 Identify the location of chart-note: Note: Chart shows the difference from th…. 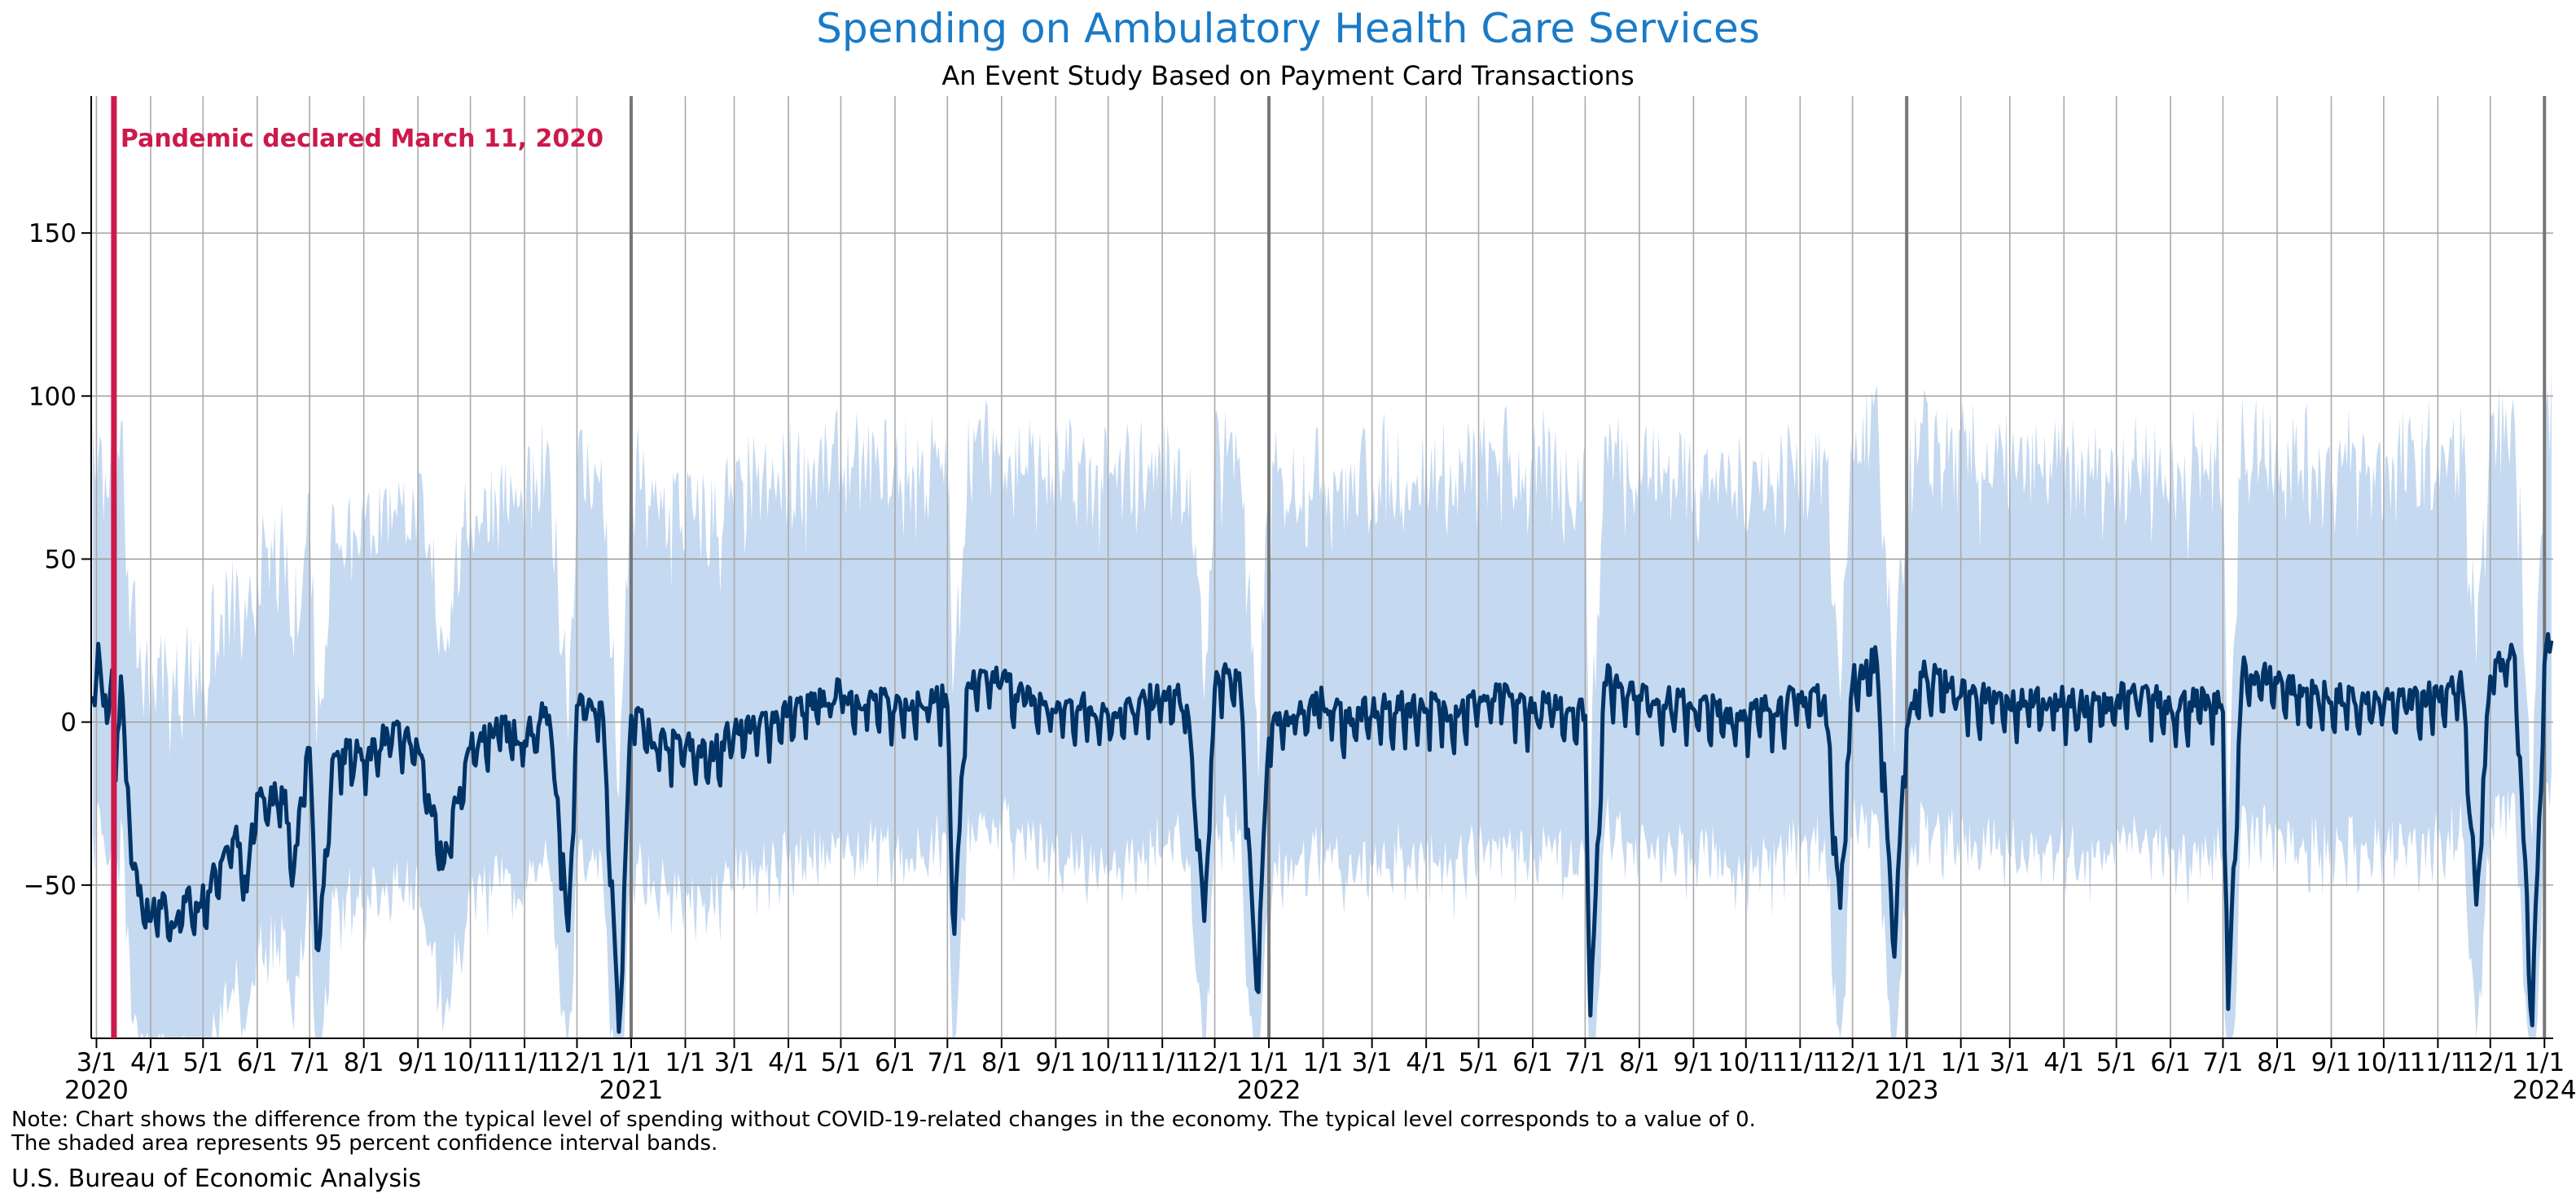
(884, 1120).